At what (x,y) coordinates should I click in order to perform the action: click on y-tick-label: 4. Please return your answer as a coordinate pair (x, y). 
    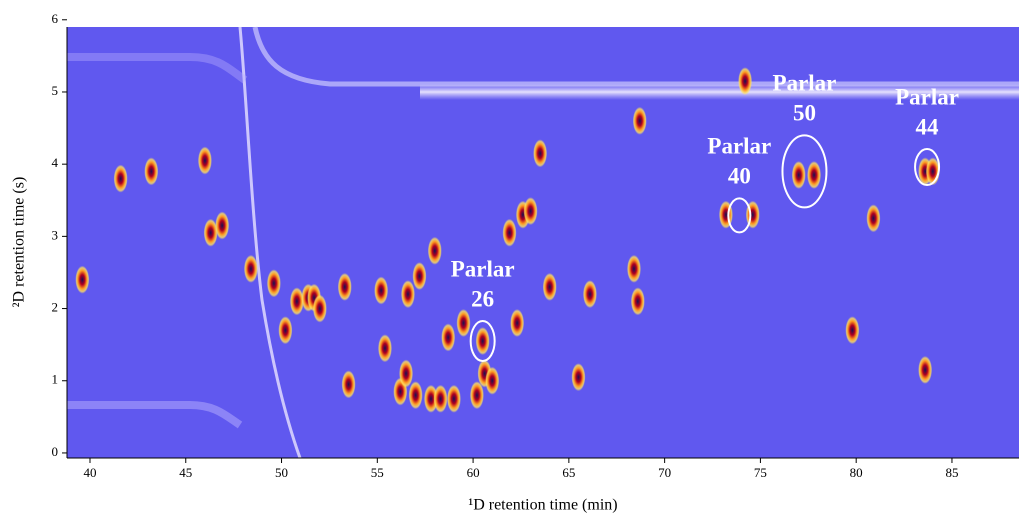
    Looking at the image, I should click on (55, 162).